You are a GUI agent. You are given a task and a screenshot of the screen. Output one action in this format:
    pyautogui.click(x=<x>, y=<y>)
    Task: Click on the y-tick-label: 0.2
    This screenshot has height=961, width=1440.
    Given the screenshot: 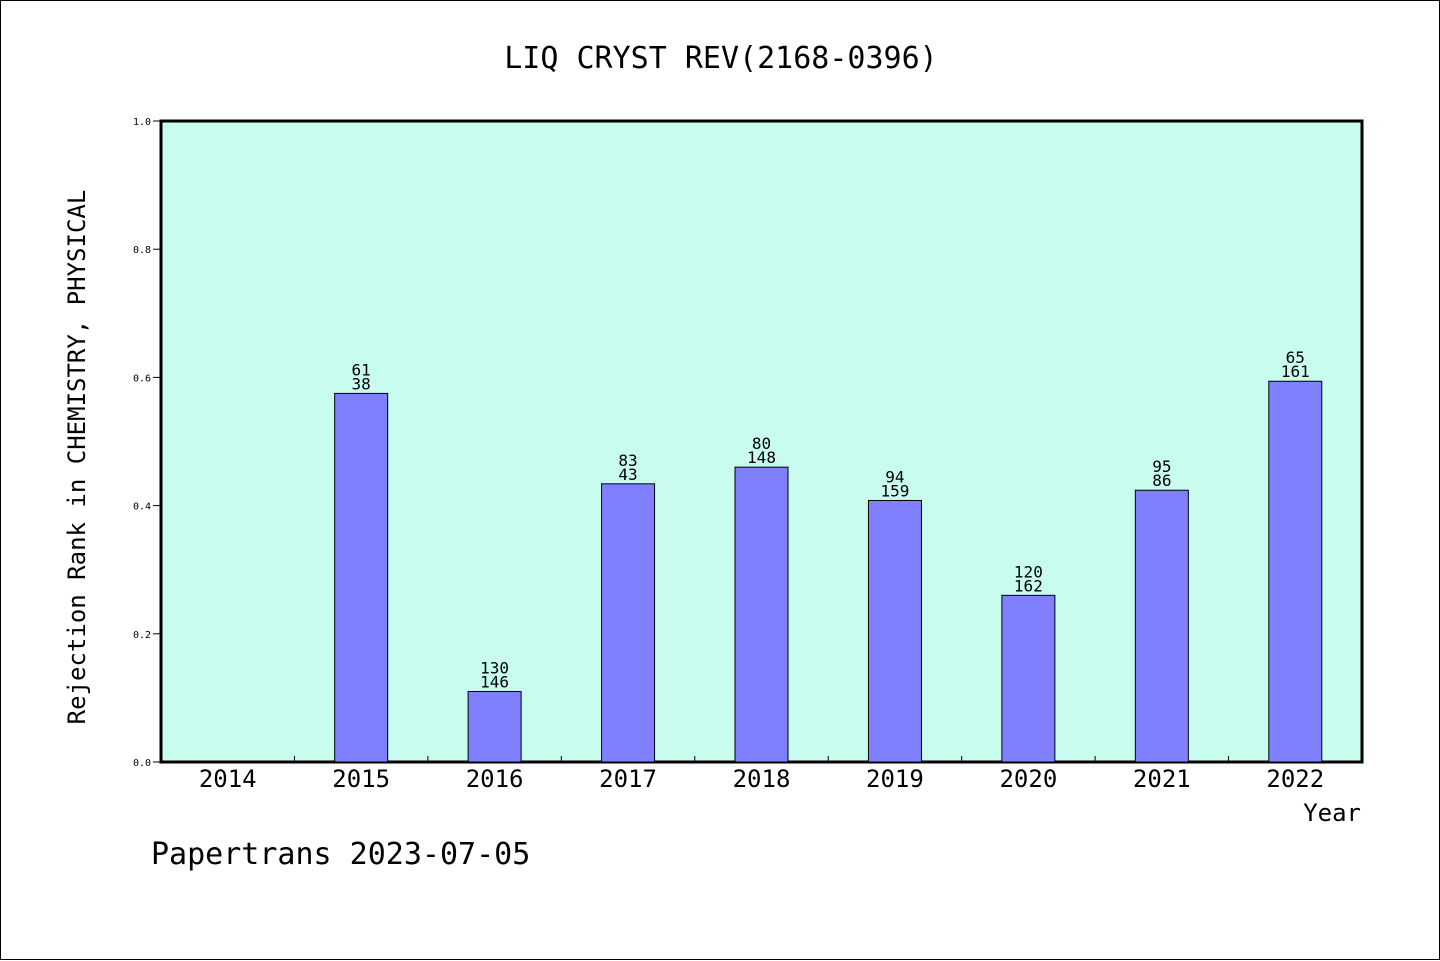 What is the action you would take?
    pyautogui.click(x=142, y=635)
    